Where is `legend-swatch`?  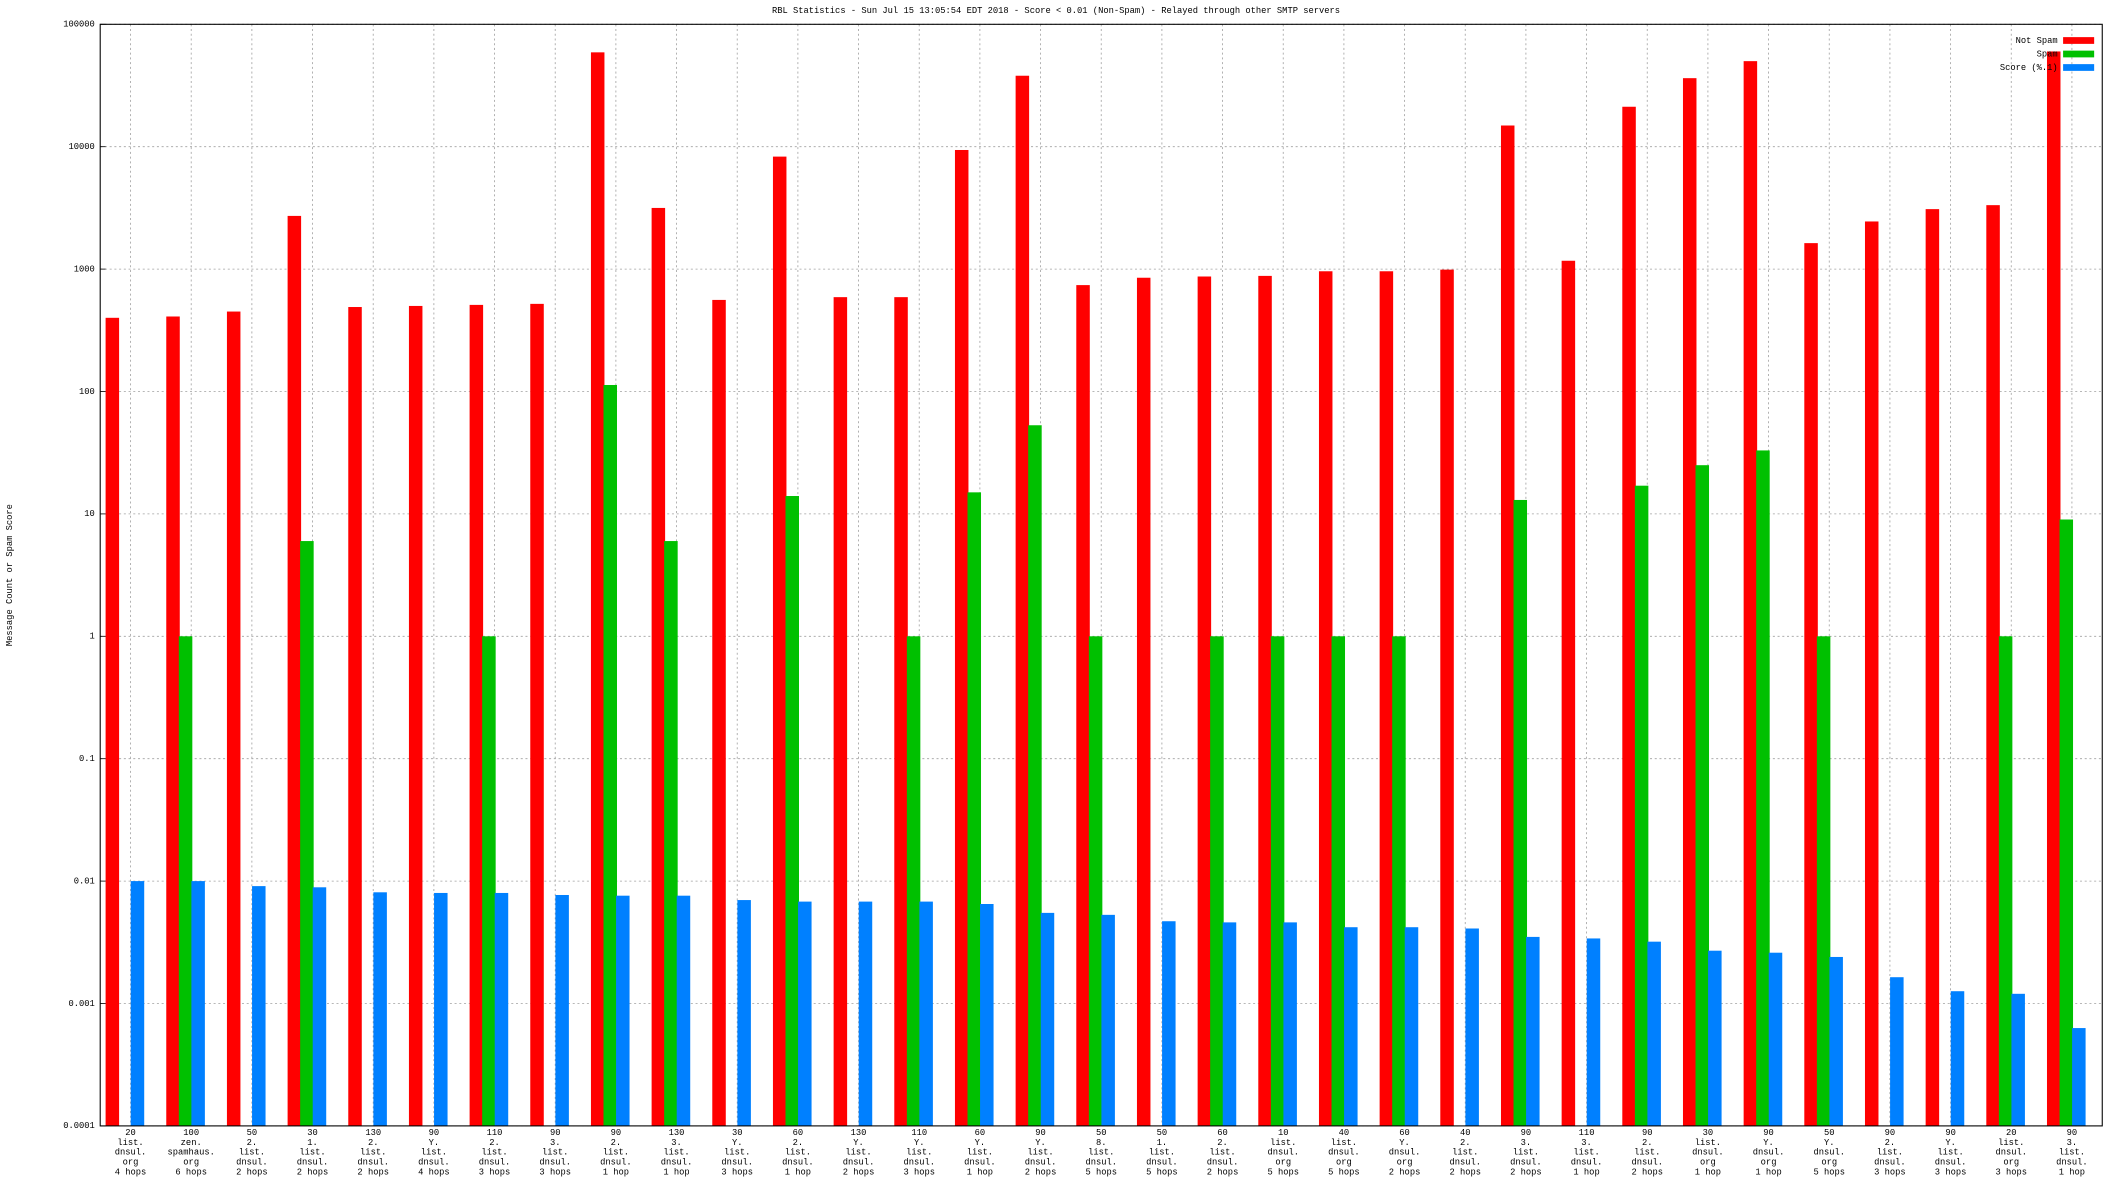
legend-swatch is located at coordinates (2079, 40).